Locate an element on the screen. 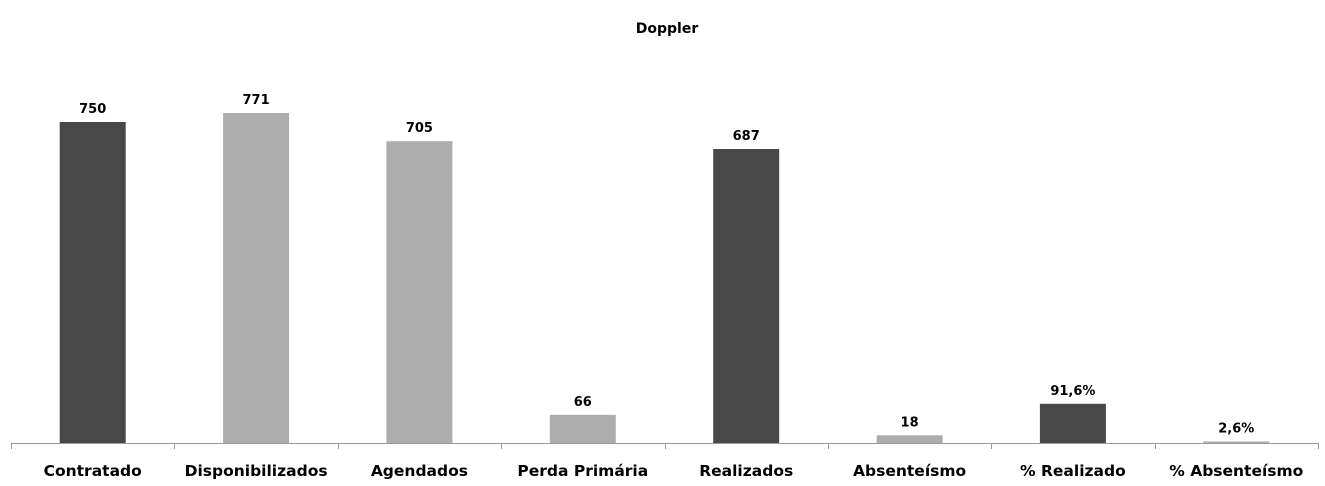 The width and height of the screenshot is (1325, 486). data-label-5: 687 is located at coordinates (746, 136).